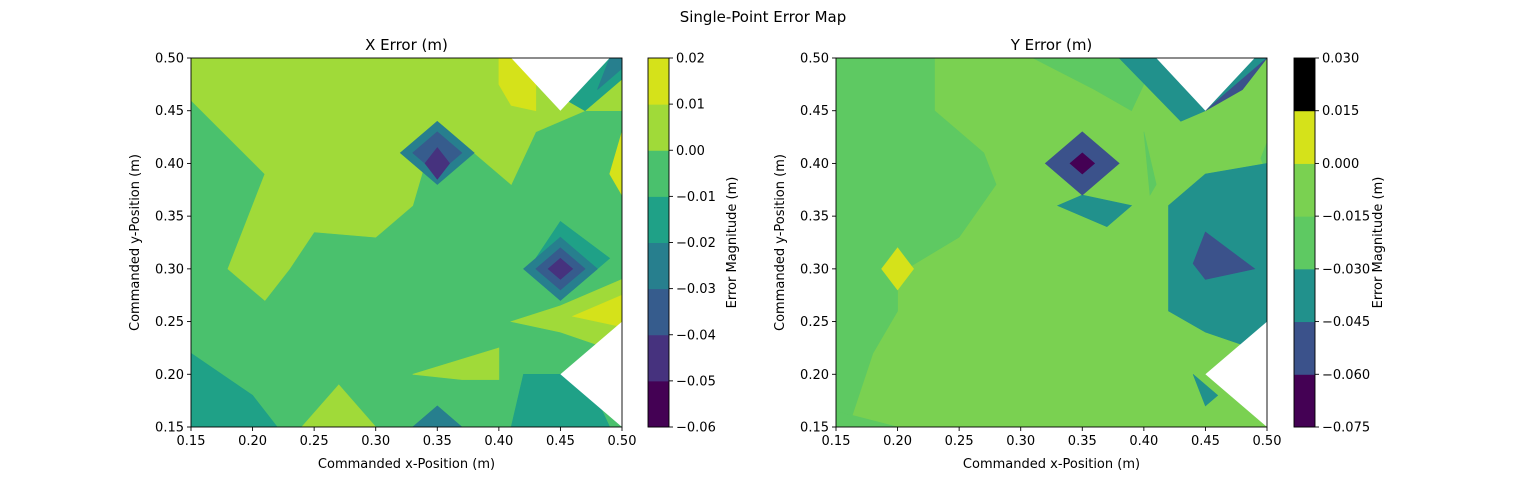 The image size is (1527, 480). Describe the element at coordinates (1051, 45) in the screenshot. I see `panel-title: Y Error (m)` at that location.